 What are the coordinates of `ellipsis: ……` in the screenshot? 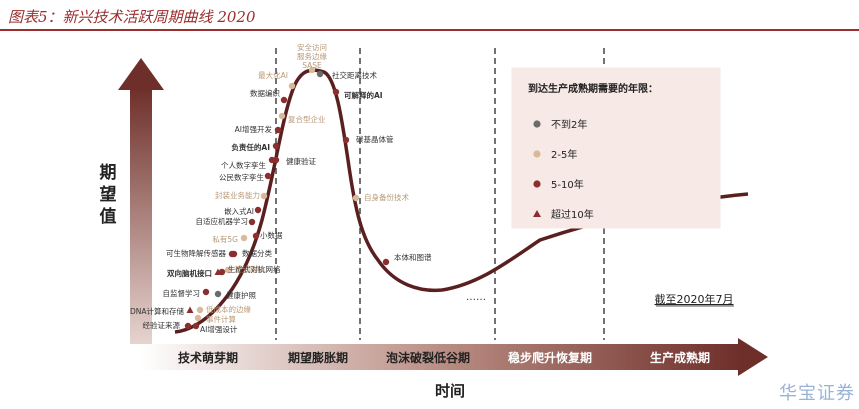 It's located at (476, 297).